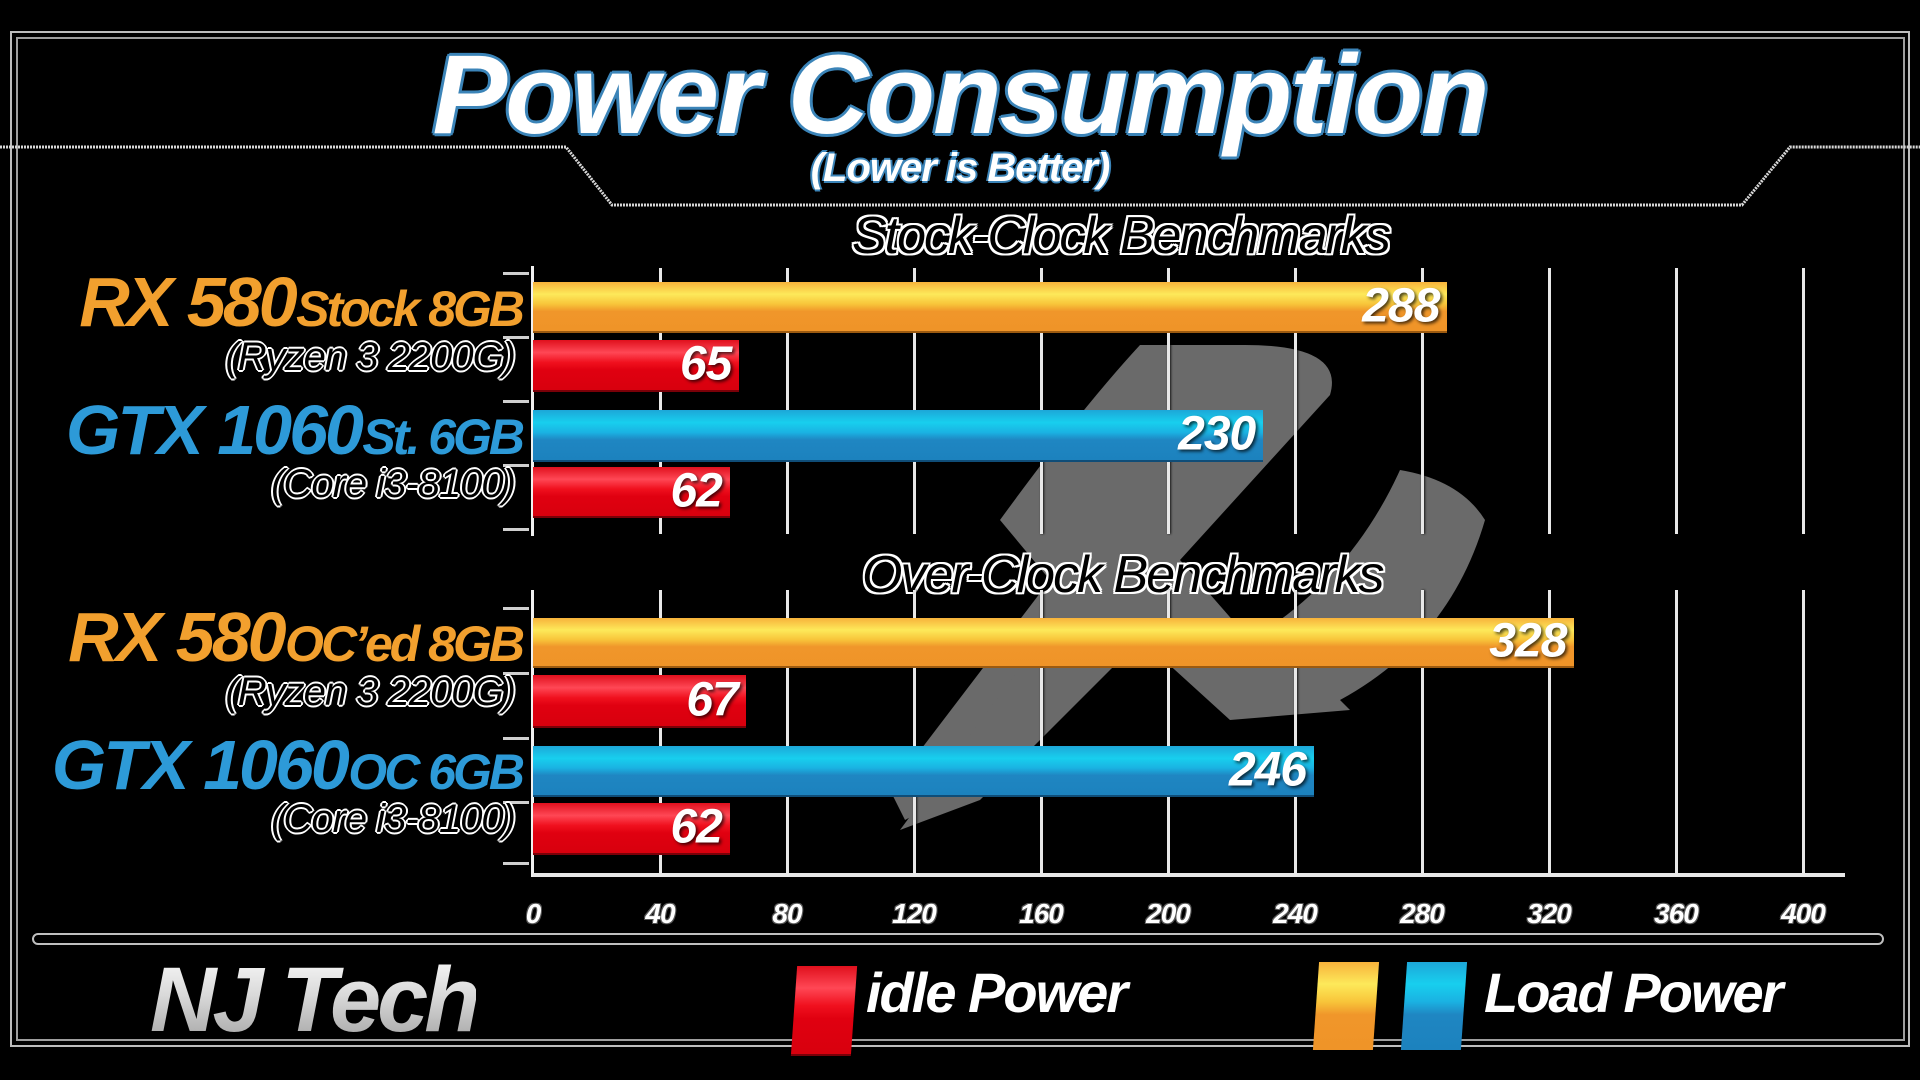  I want to click on x-tick-label: 280, so click(1422, 913).